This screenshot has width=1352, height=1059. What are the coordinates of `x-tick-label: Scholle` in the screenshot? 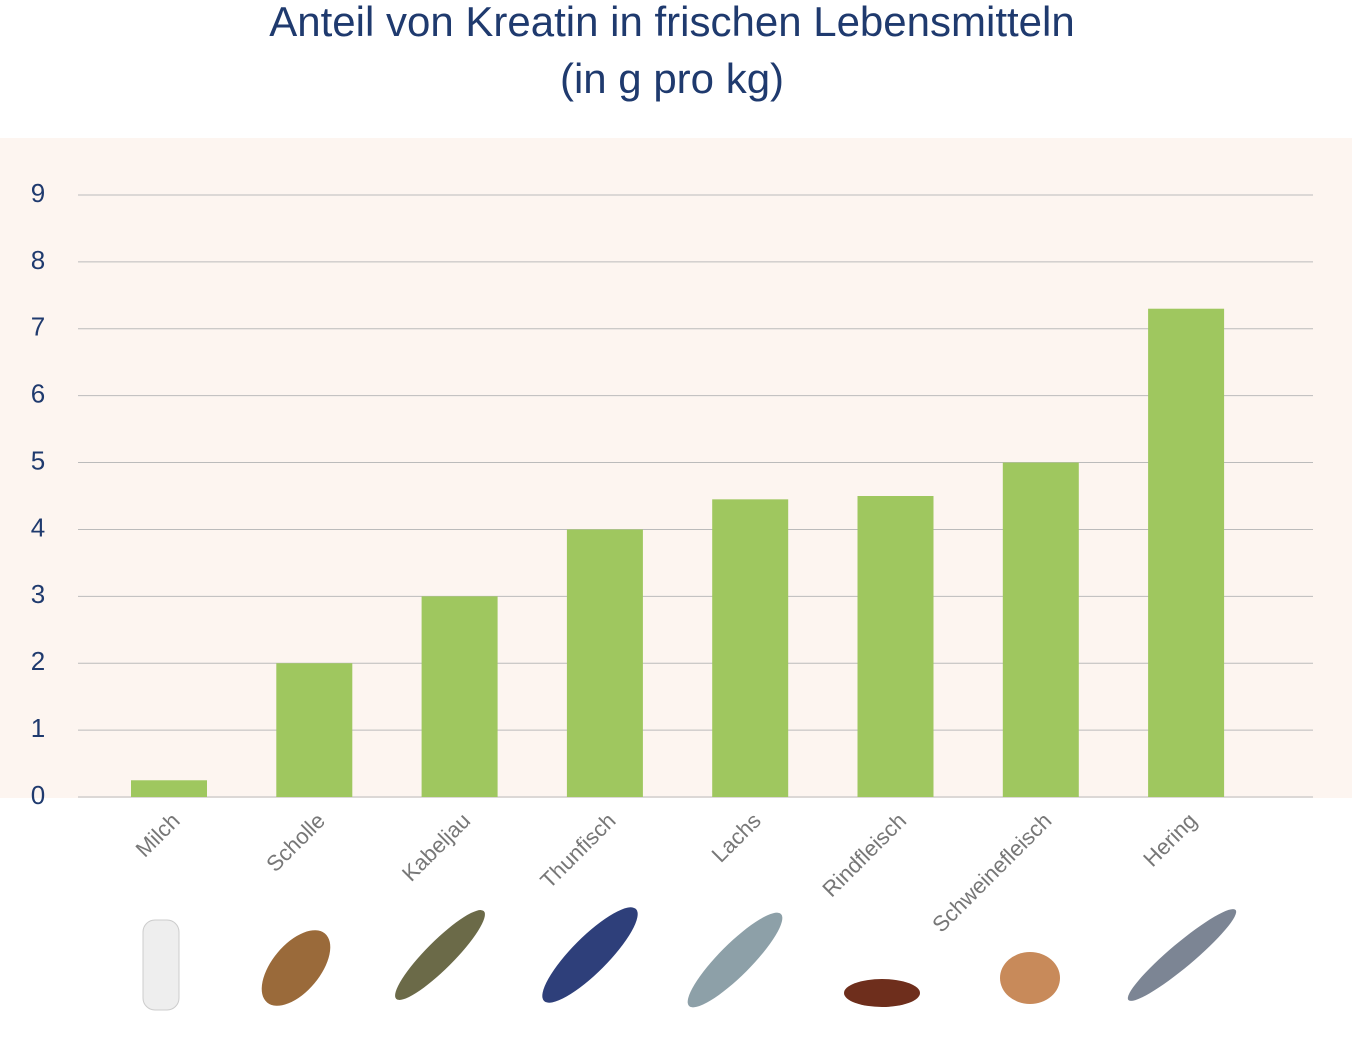 It's located at (295, 842).